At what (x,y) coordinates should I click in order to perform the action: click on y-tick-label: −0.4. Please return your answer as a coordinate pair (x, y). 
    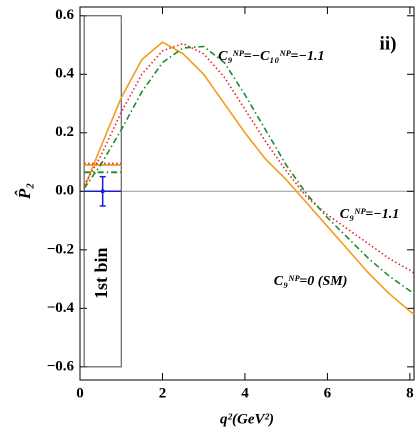
    Looking at the image, I should click on (61, 308).